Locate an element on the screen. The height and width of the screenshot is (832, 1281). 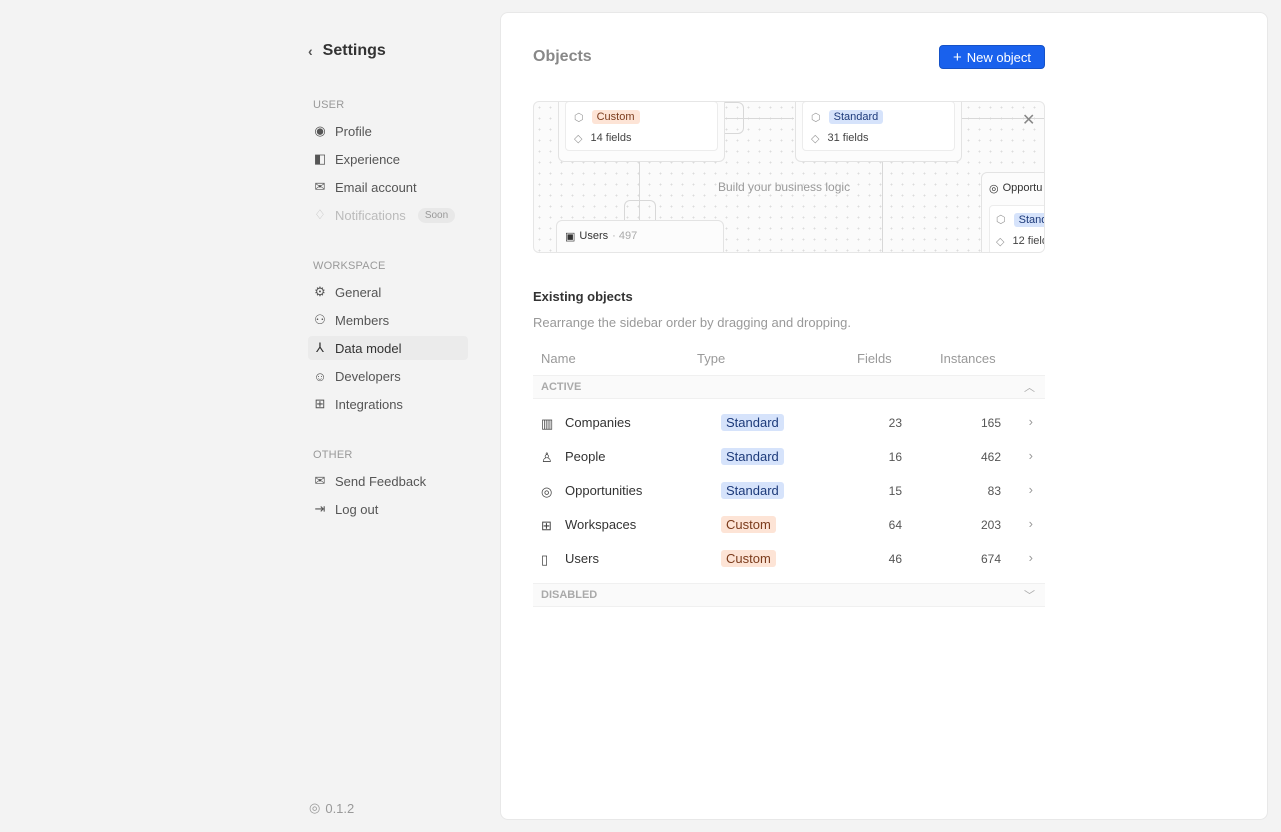
sidebar-item-developers: ☺ Developers is located at coordinates (388, 376).